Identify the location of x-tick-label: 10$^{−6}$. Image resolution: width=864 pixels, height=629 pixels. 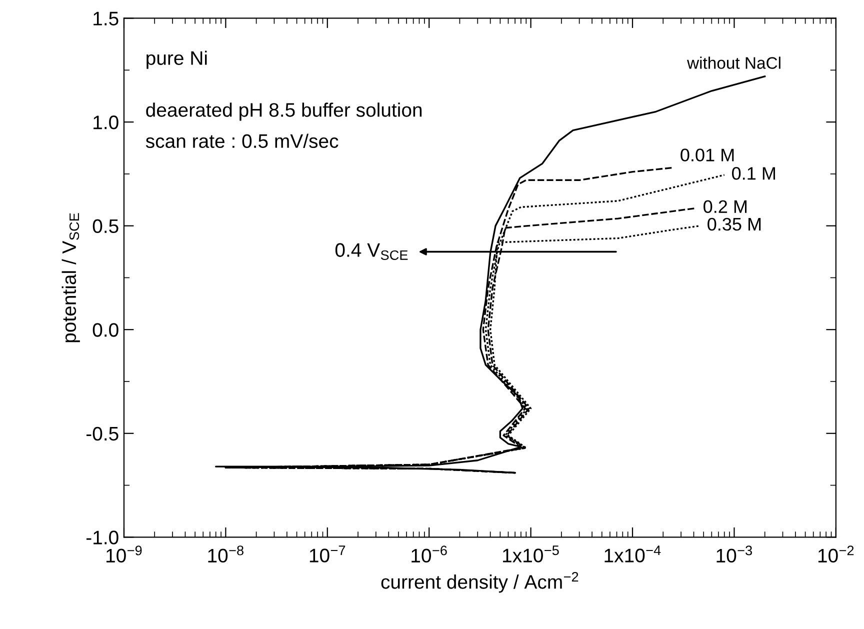
(429, 554).